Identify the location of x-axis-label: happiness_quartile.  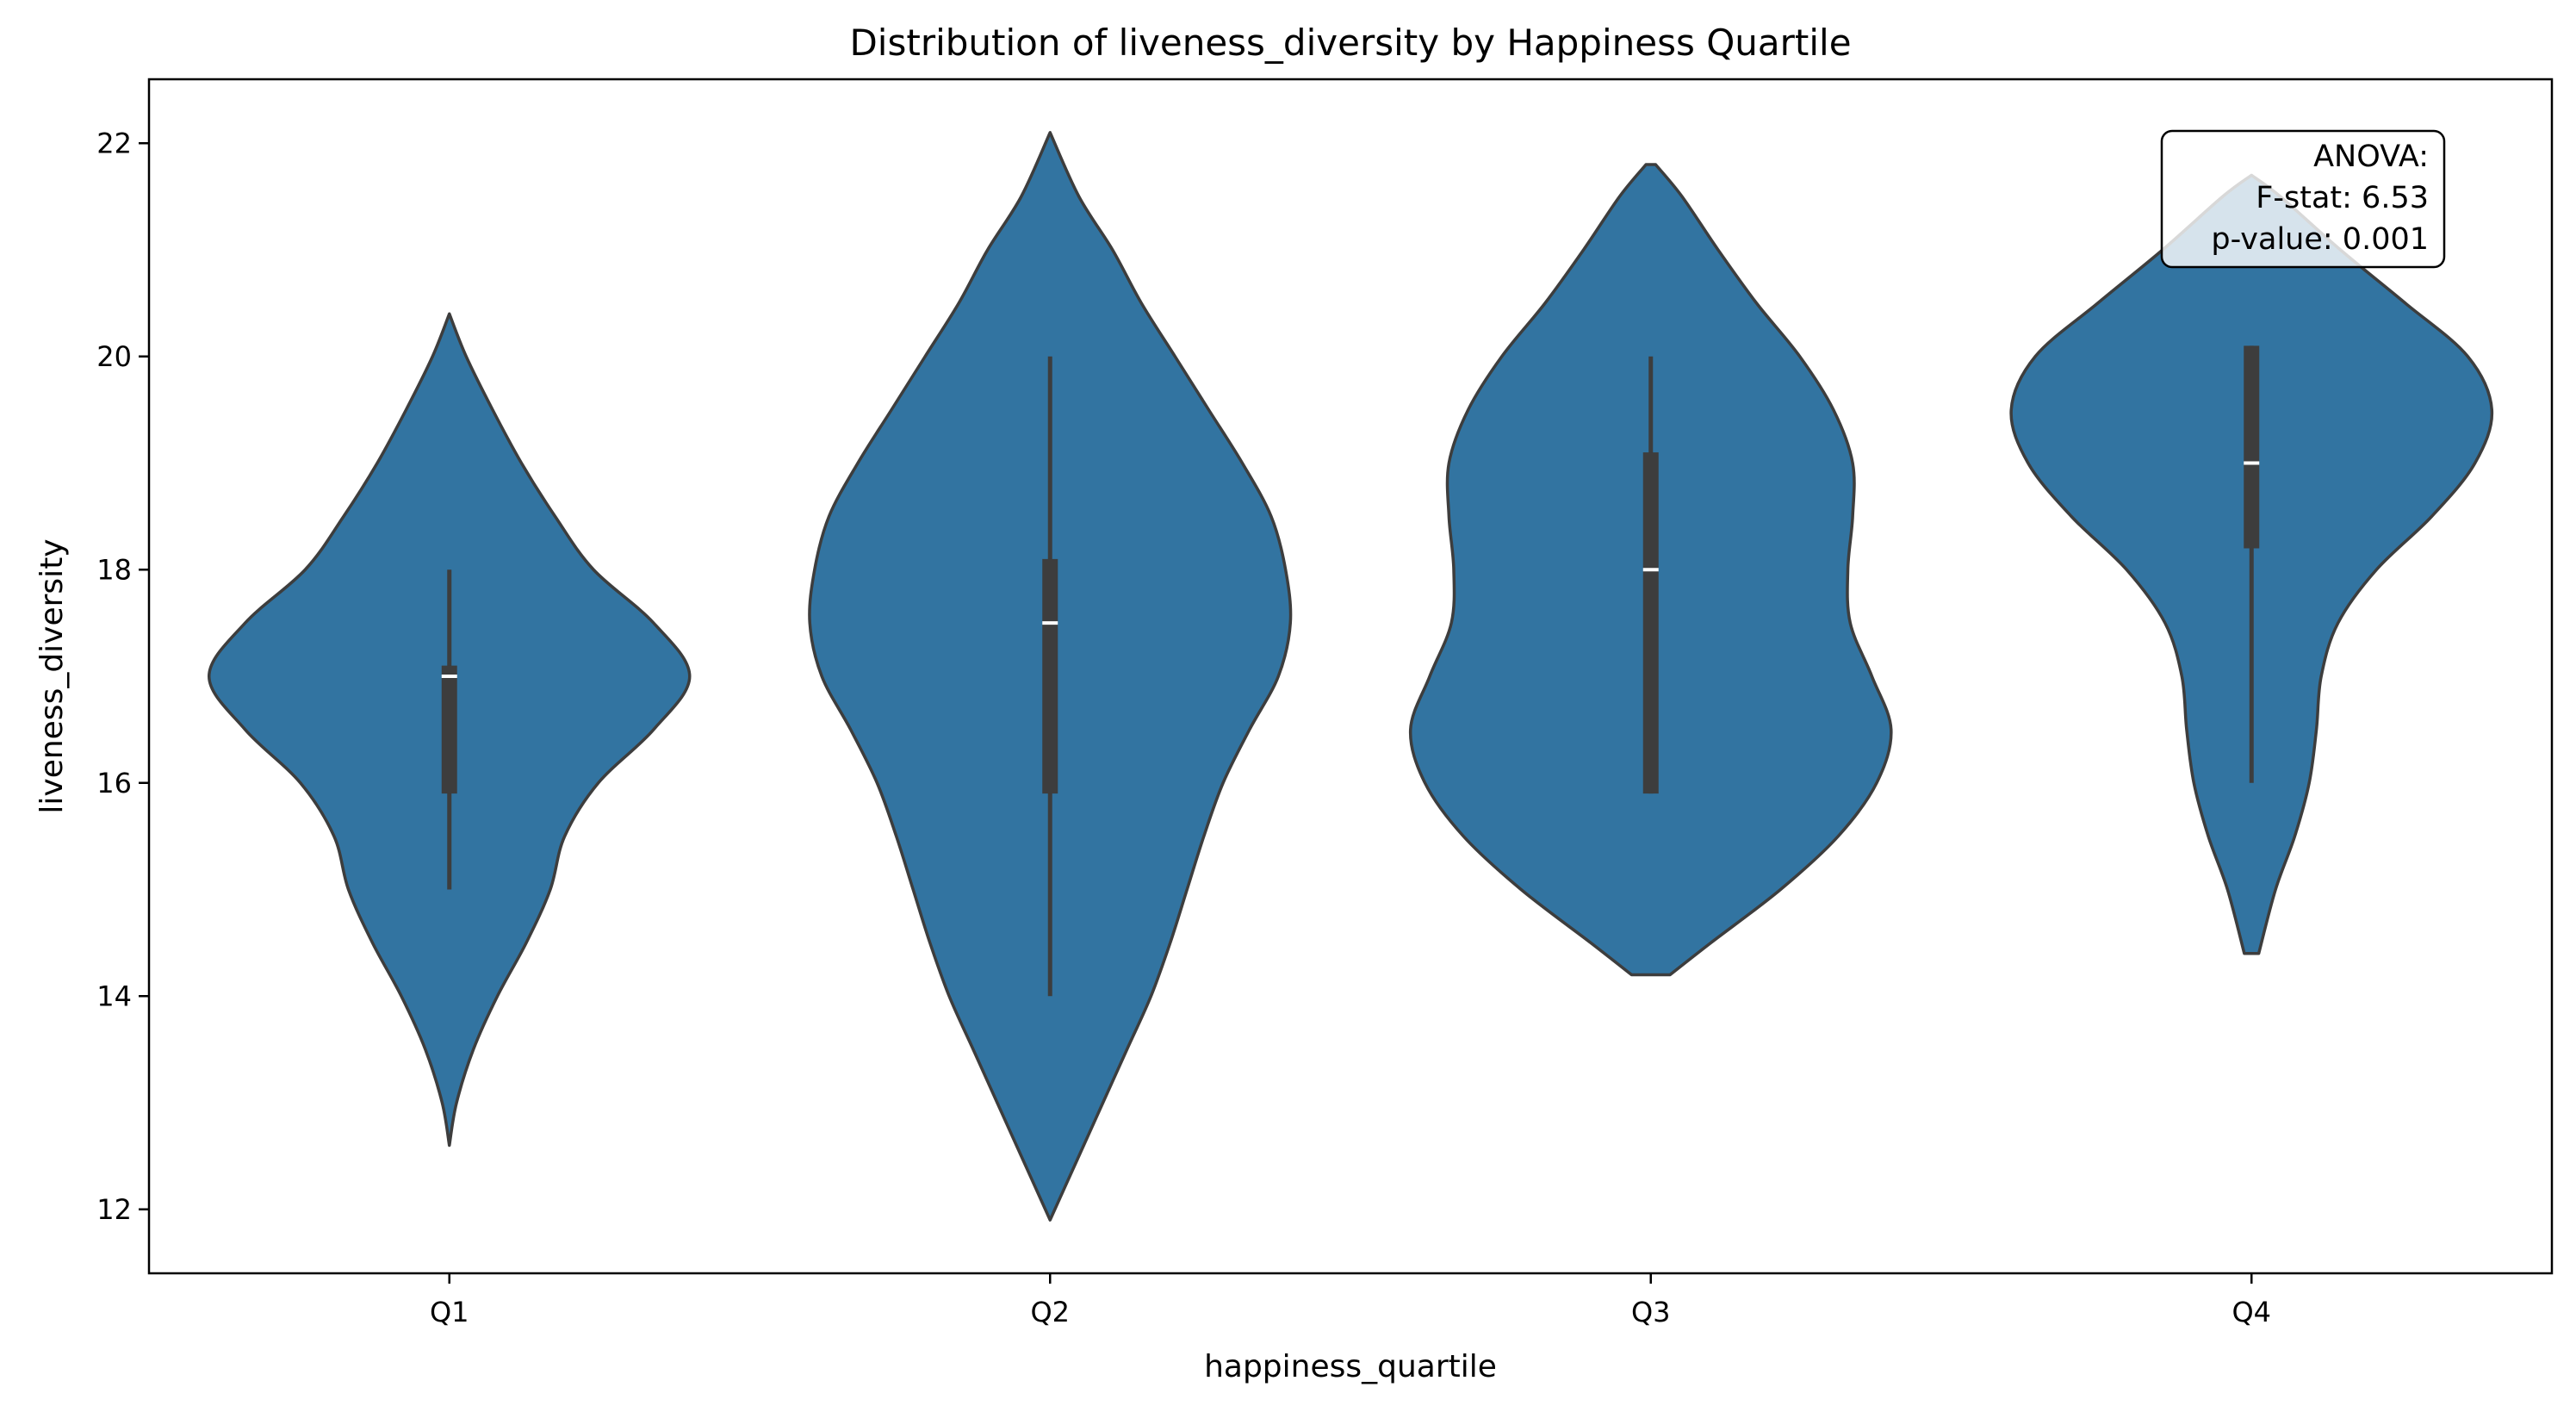
(1350, 1367).